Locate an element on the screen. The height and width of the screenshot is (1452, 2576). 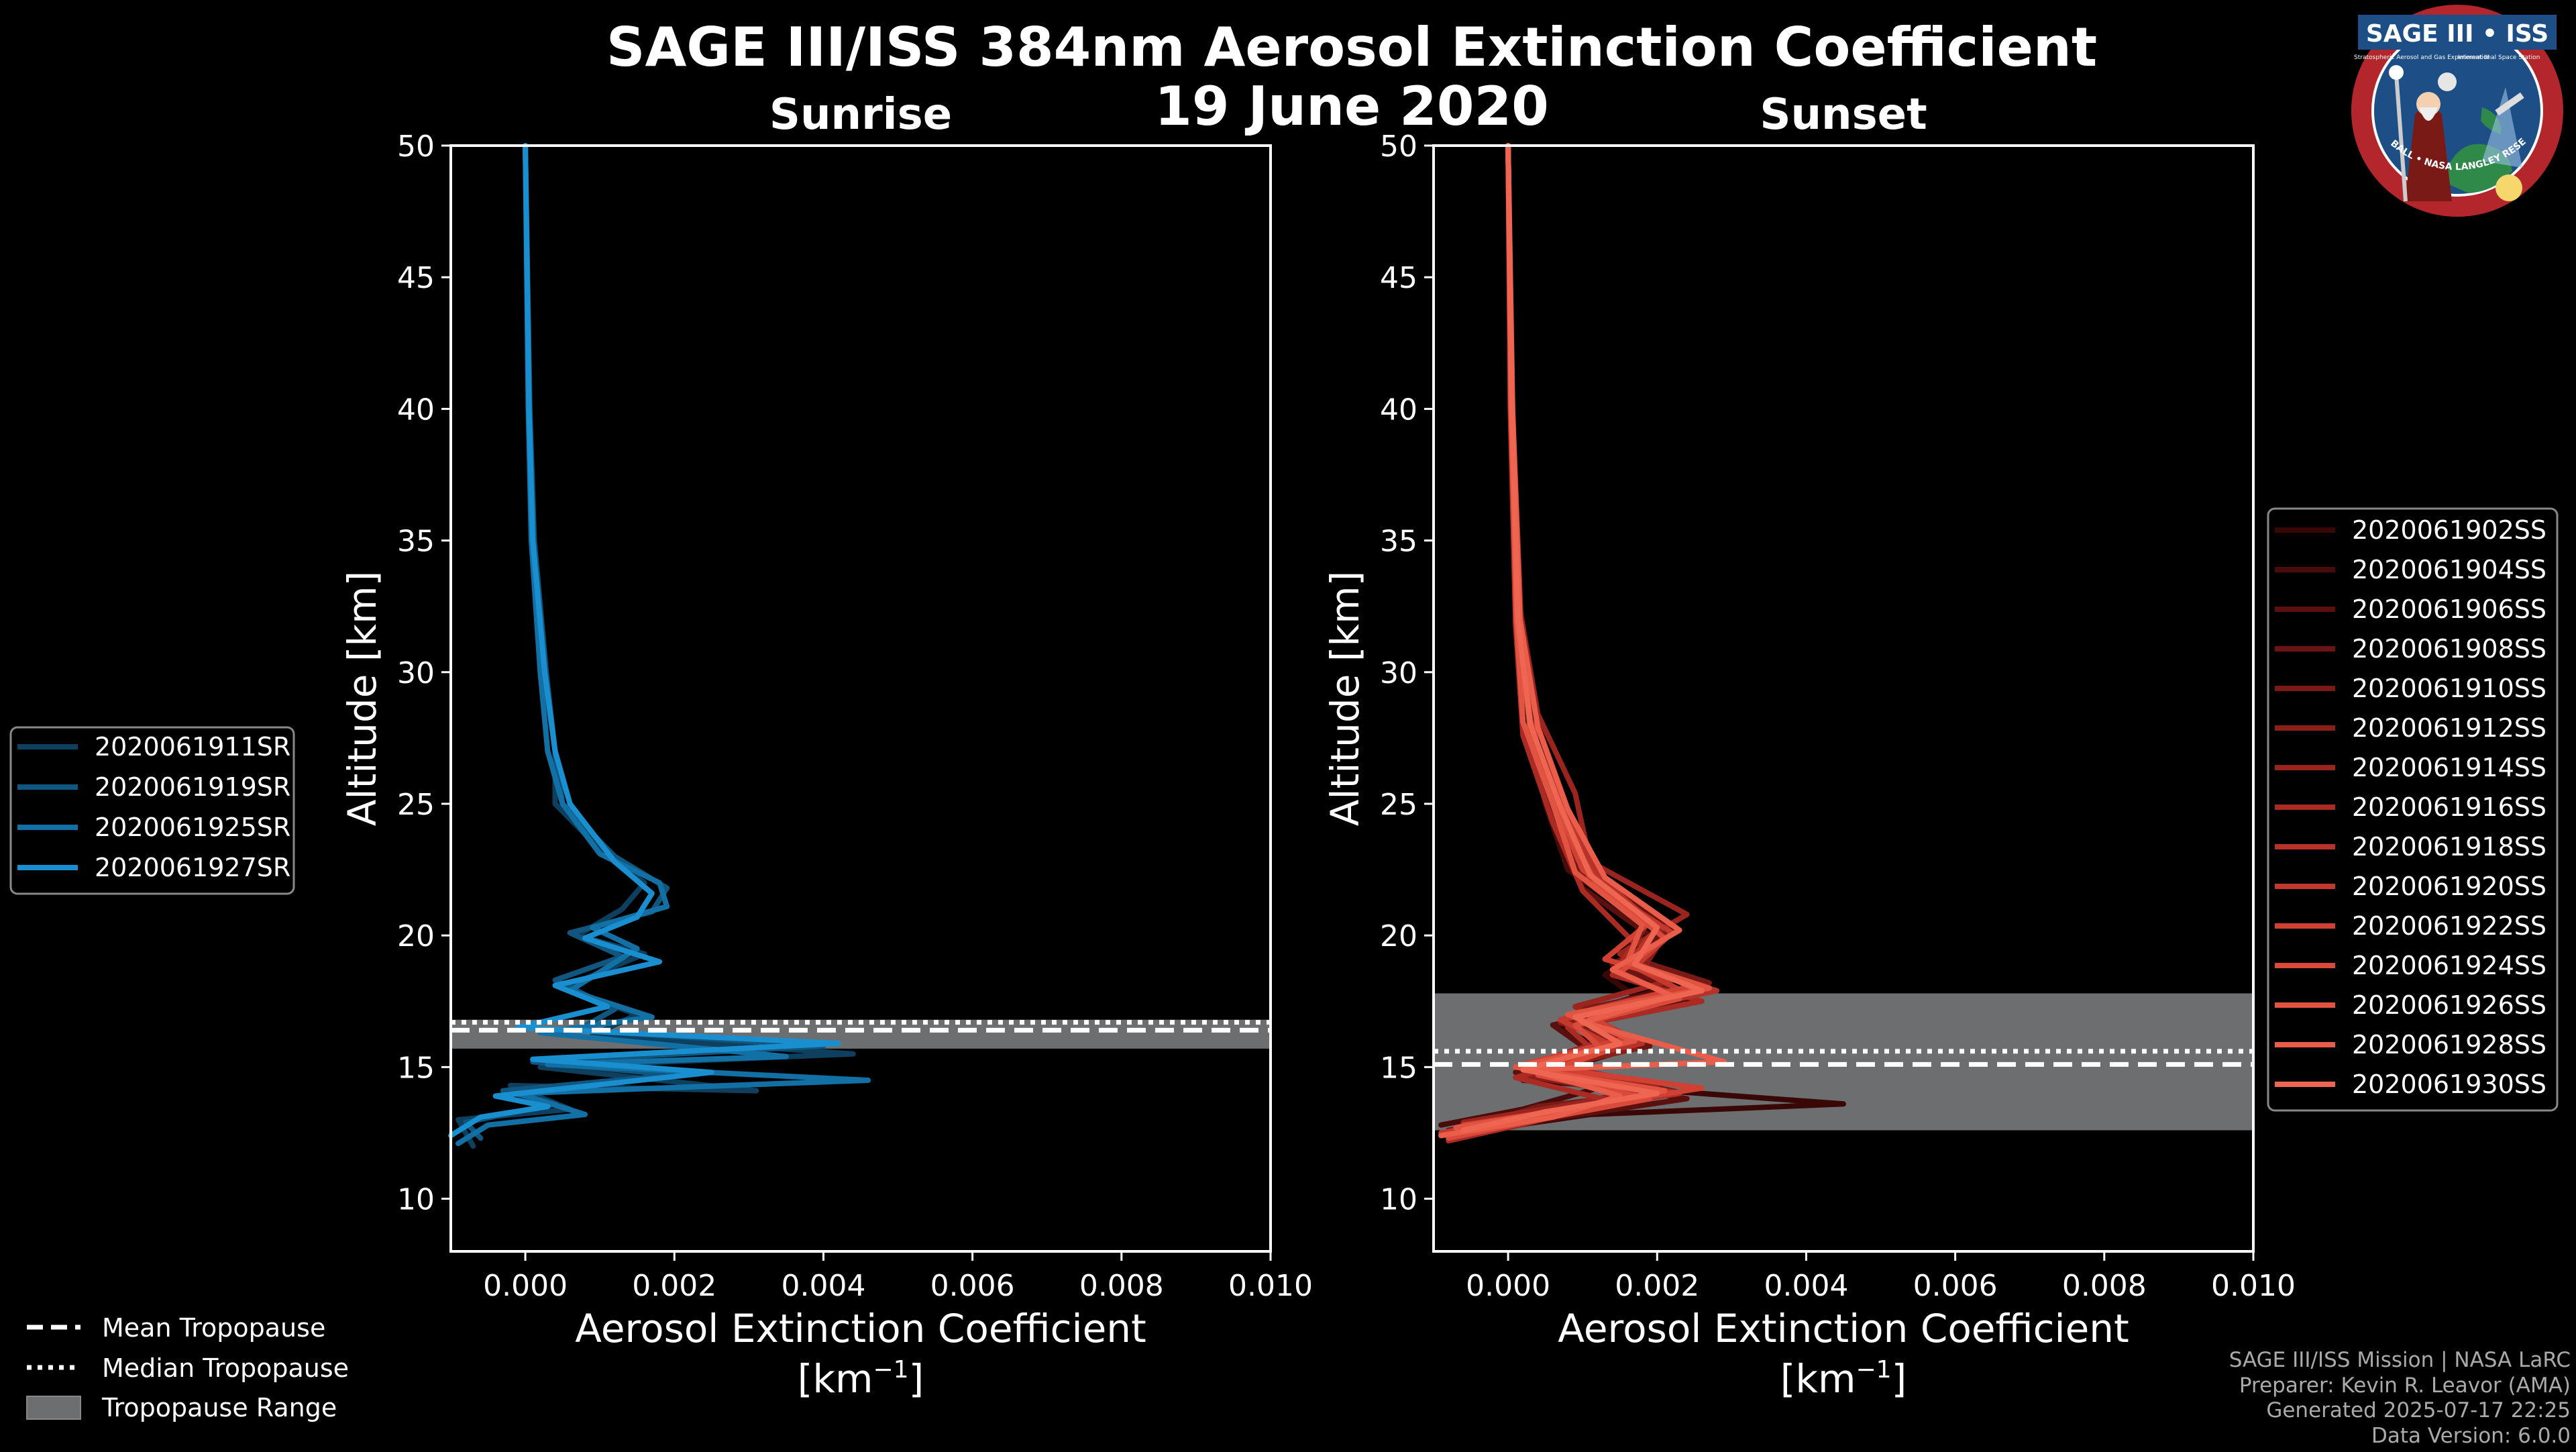
credit-line-4: Data Version: 6.0.0 is located at coordinates (2471, 1436).